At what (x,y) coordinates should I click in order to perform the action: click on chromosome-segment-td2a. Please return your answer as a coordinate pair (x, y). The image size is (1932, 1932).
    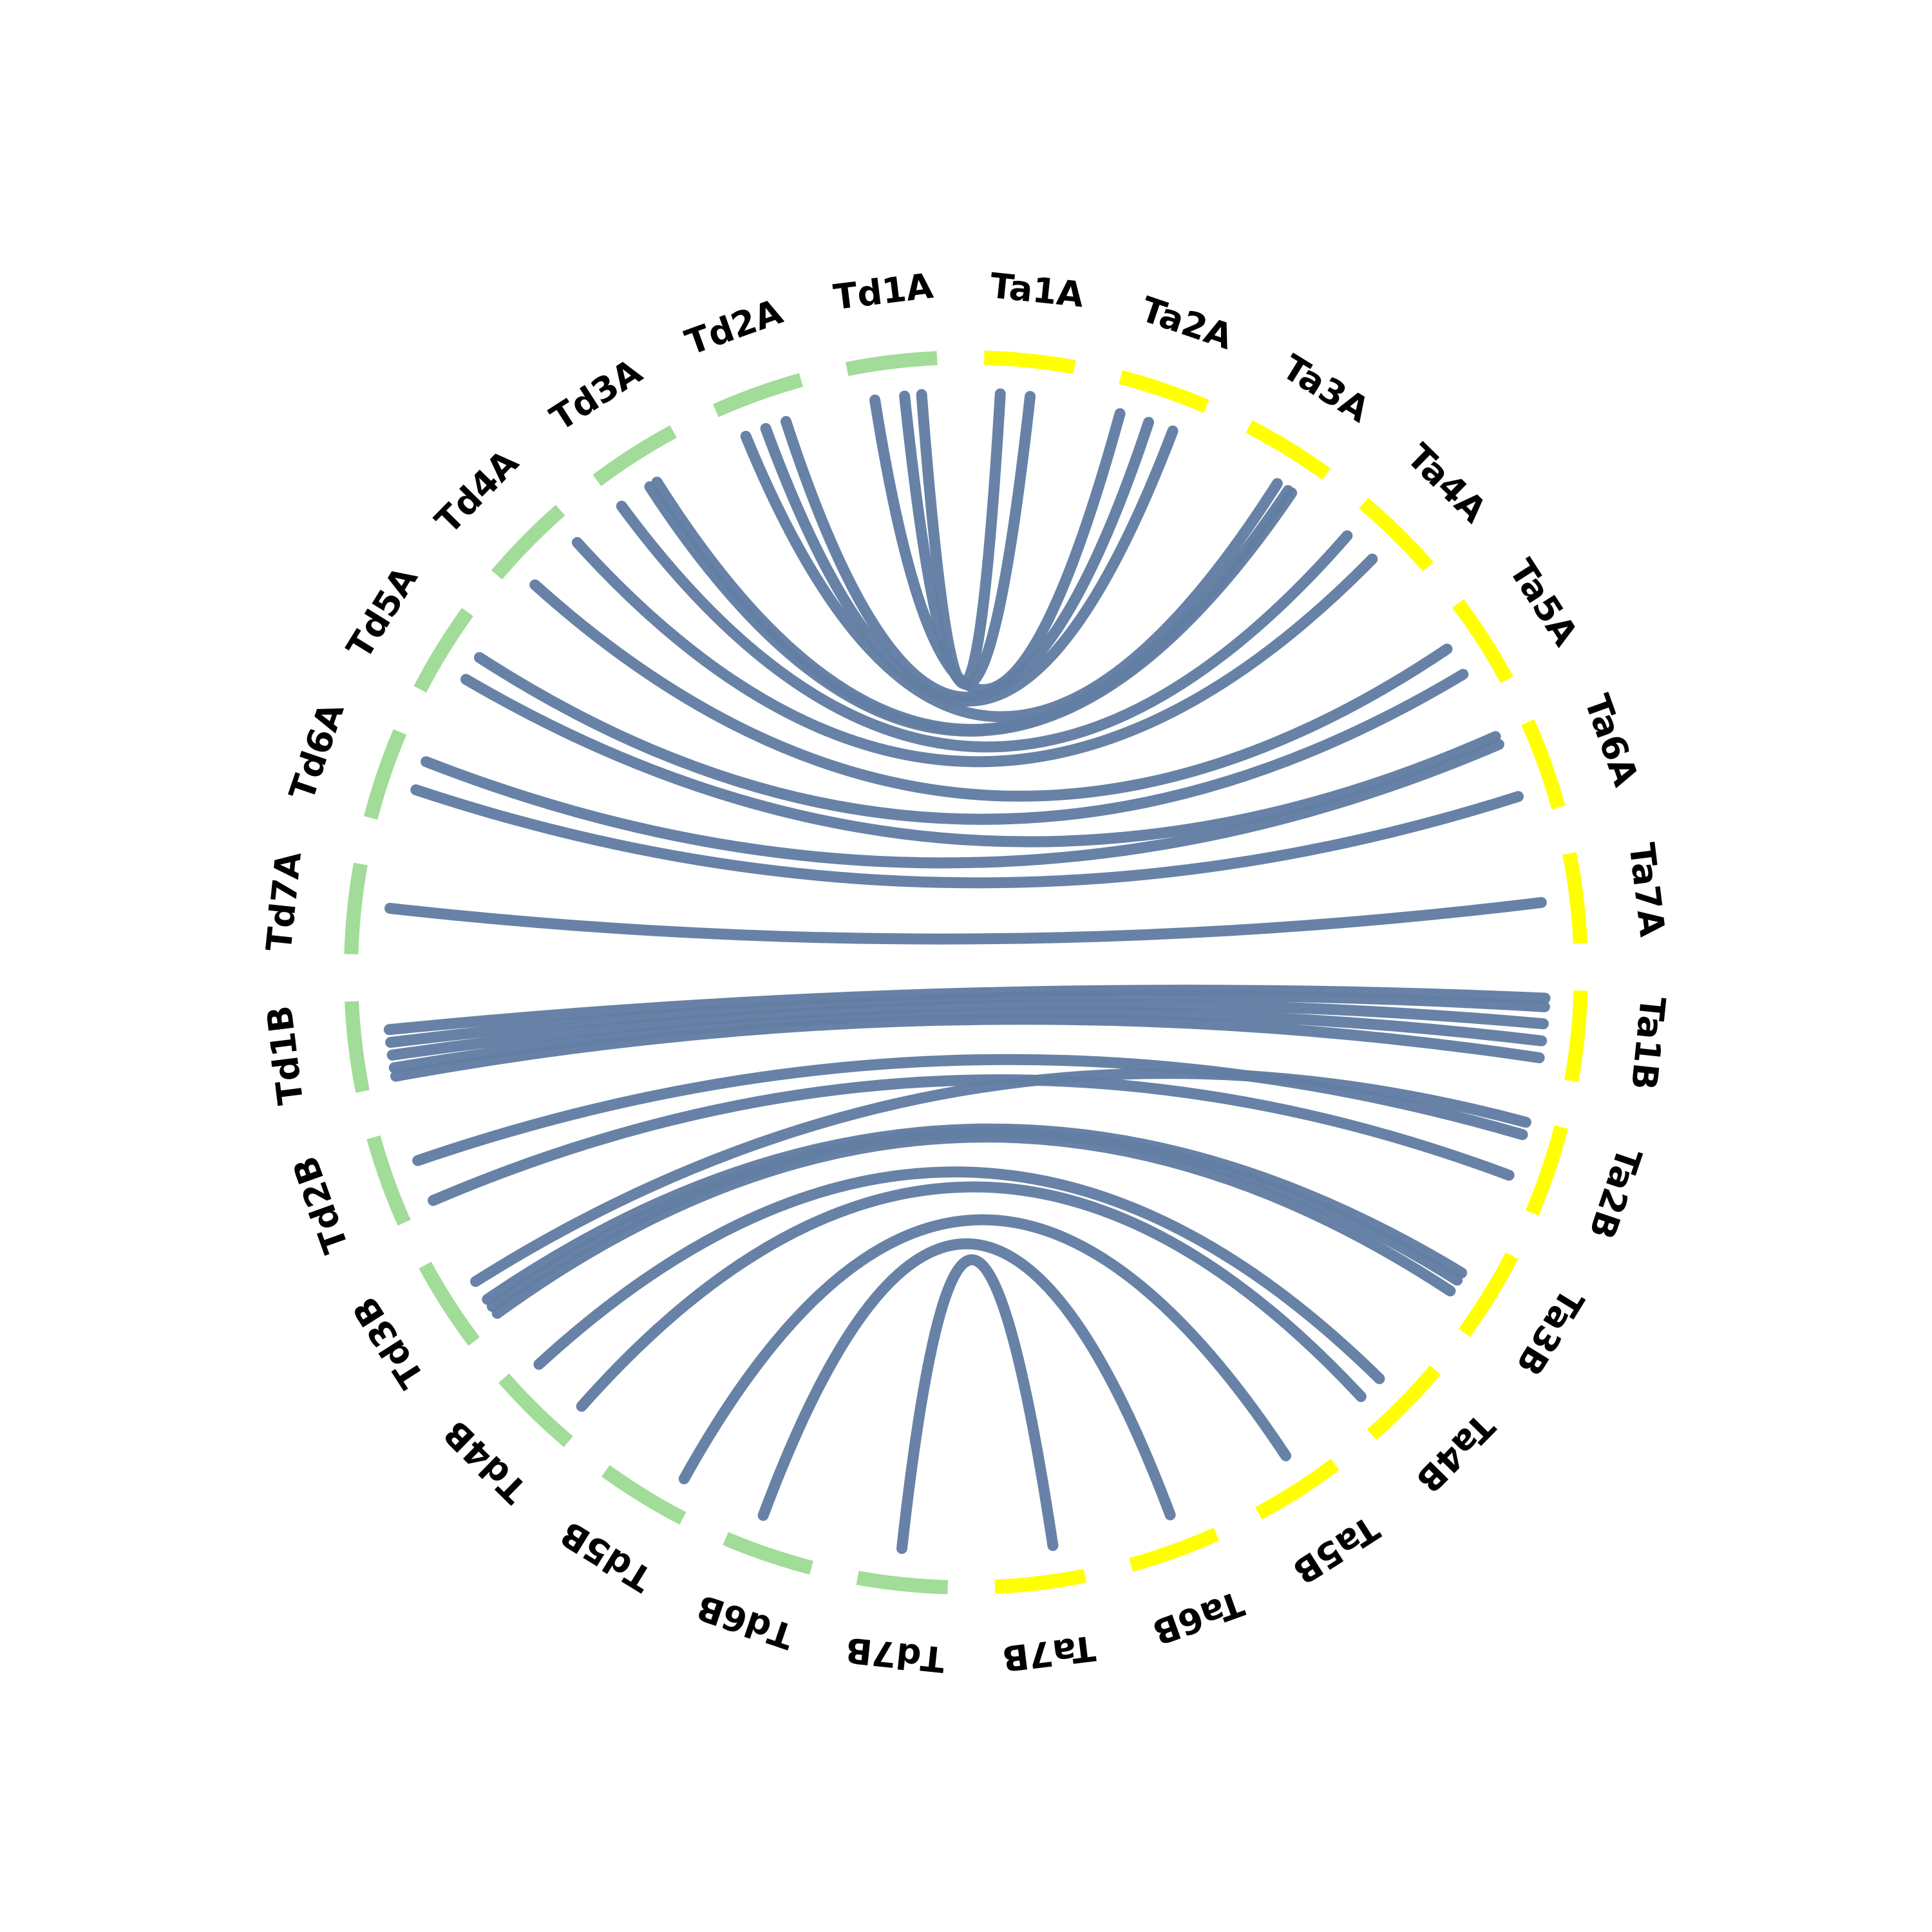
    Looking at the image, I should click on (757, 395).